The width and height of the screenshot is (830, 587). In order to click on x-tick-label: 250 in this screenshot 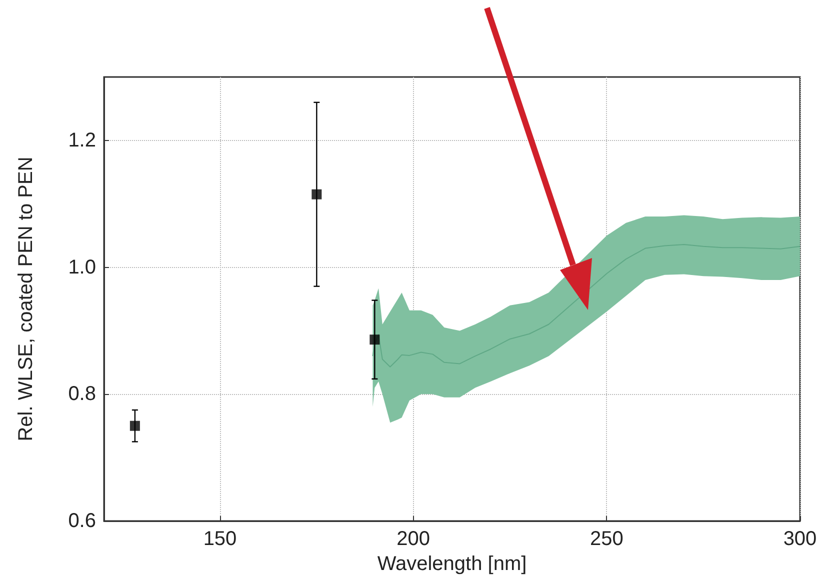, I will do `click(607, 539)`.